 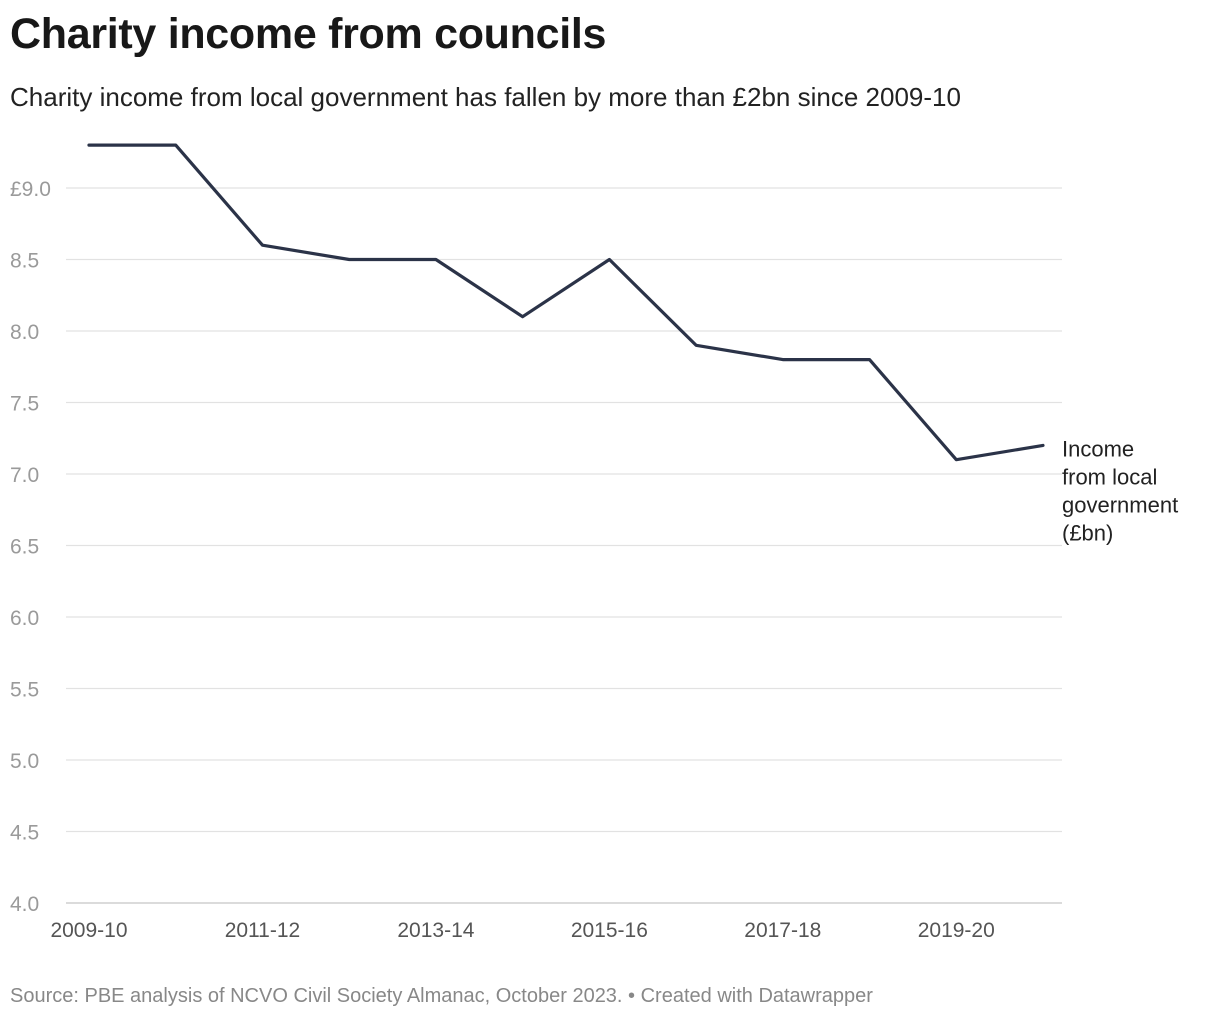 I want to click on chart-title: Charity income from councils, so click(x=308, y=34).